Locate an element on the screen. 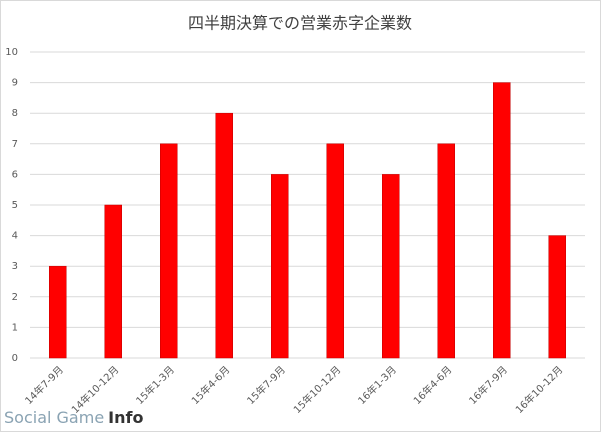 Image resolution: width=601 pixels, height=432 pixels. y-tick-label: 9 is located at coordinates (15, 83).